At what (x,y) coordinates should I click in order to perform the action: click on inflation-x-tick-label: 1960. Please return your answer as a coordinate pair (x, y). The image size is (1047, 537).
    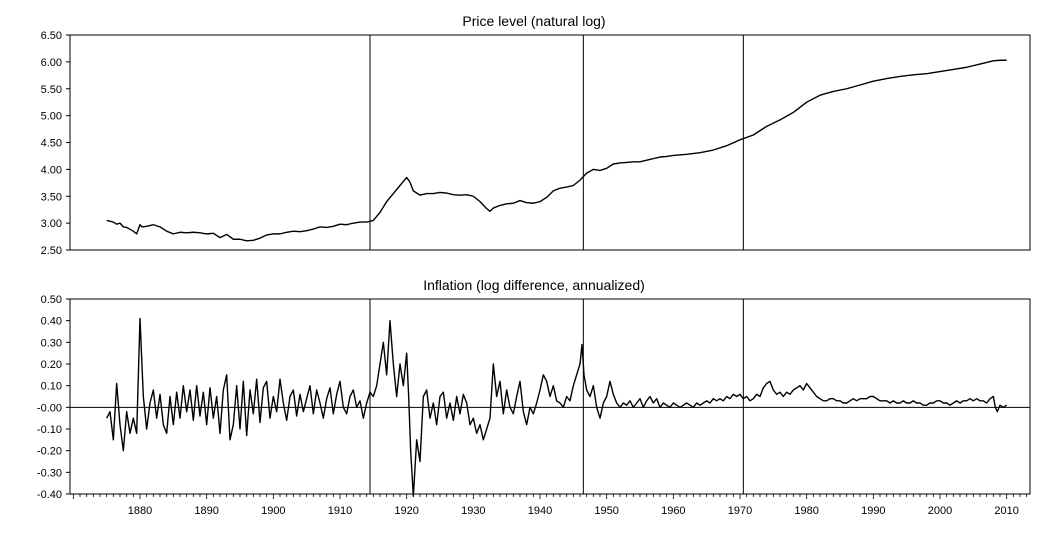
    Looking at the image, I should click on (673, 511).